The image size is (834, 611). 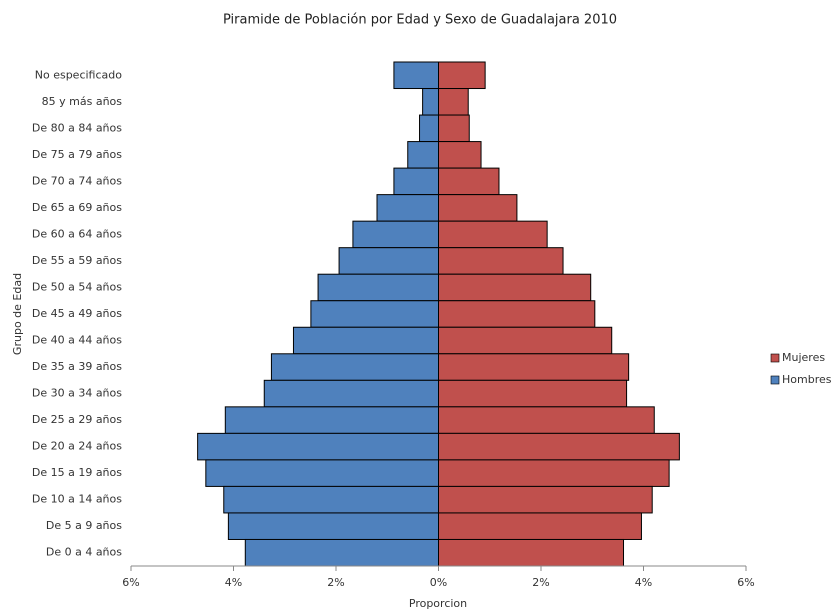 What do you see at coordinates (77, 180) in the screenshot?
I see `y-tick-label: De 70 a 74 años` at bounding box center [77, 180].